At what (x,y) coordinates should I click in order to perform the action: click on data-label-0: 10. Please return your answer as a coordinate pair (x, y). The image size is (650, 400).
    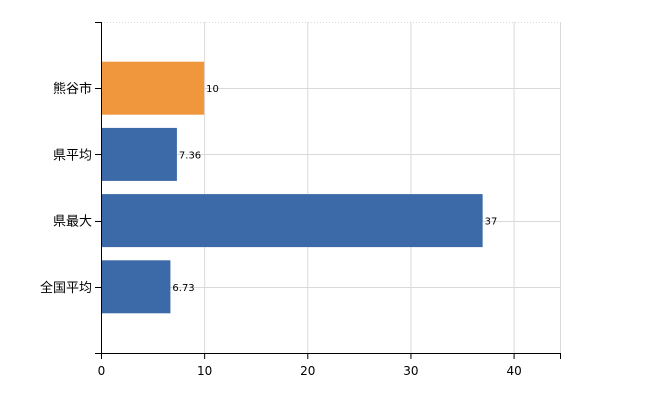
    Looking at the image, I should click on (212, 89).